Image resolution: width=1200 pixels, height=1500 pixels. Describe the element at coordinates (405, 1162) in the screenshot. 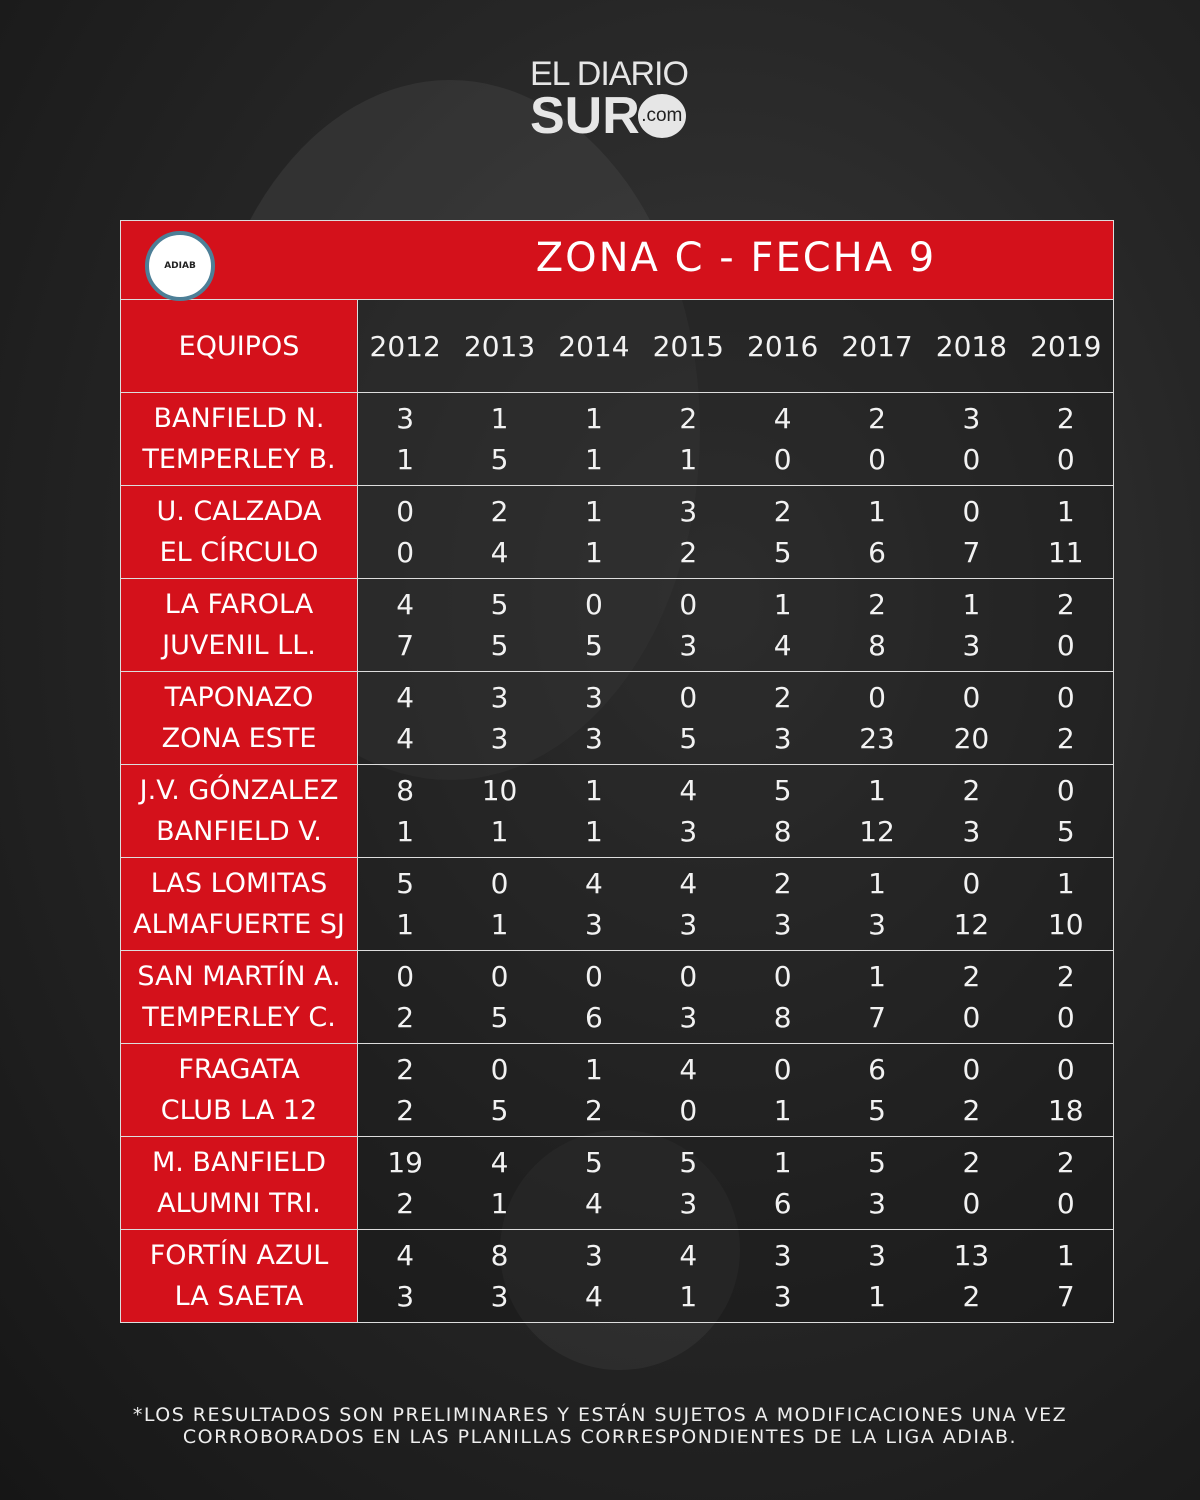

I see `home-score: 19` at that location.